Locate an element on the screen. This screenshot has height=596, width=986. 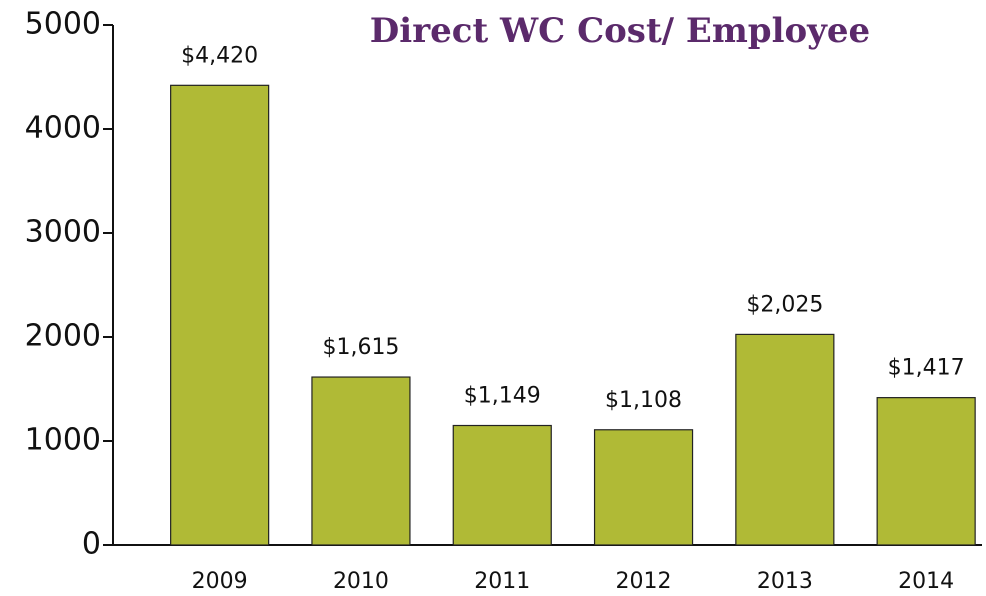
x-tick-label: 2009 is located at coordinates (220, 581).